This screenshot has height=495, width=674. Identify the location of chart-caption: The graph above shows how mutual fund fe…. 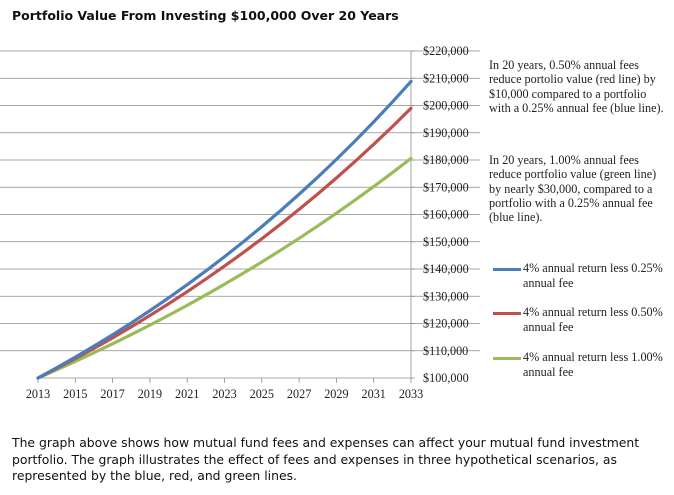
(326, 459).